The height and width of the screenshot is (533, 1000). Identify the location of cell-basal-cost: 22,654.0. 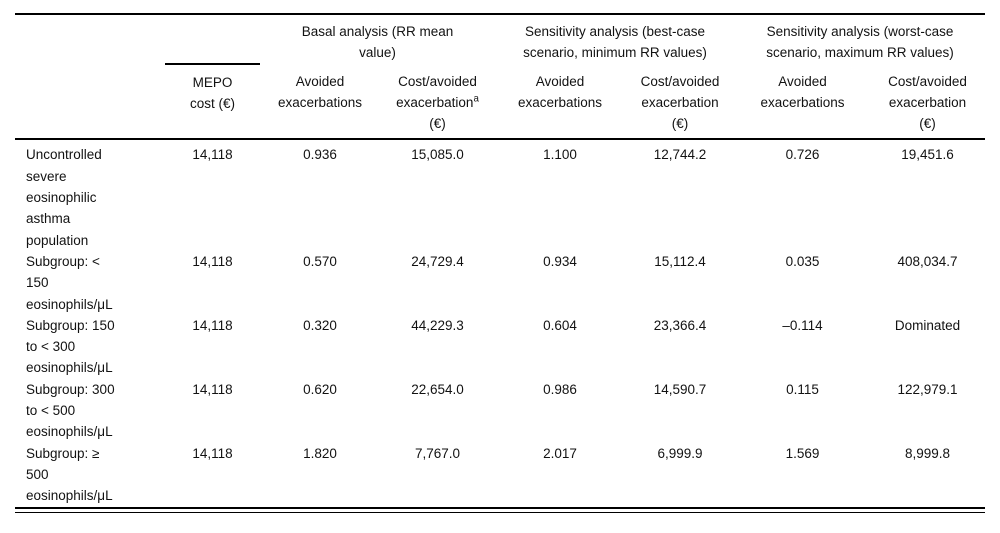
(437, 389).